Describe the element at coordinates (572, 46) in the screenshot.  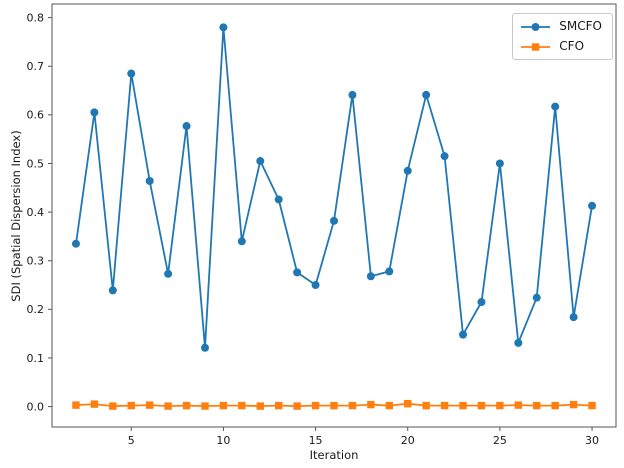
I see `legend-label-cfo: CFO` at that location.